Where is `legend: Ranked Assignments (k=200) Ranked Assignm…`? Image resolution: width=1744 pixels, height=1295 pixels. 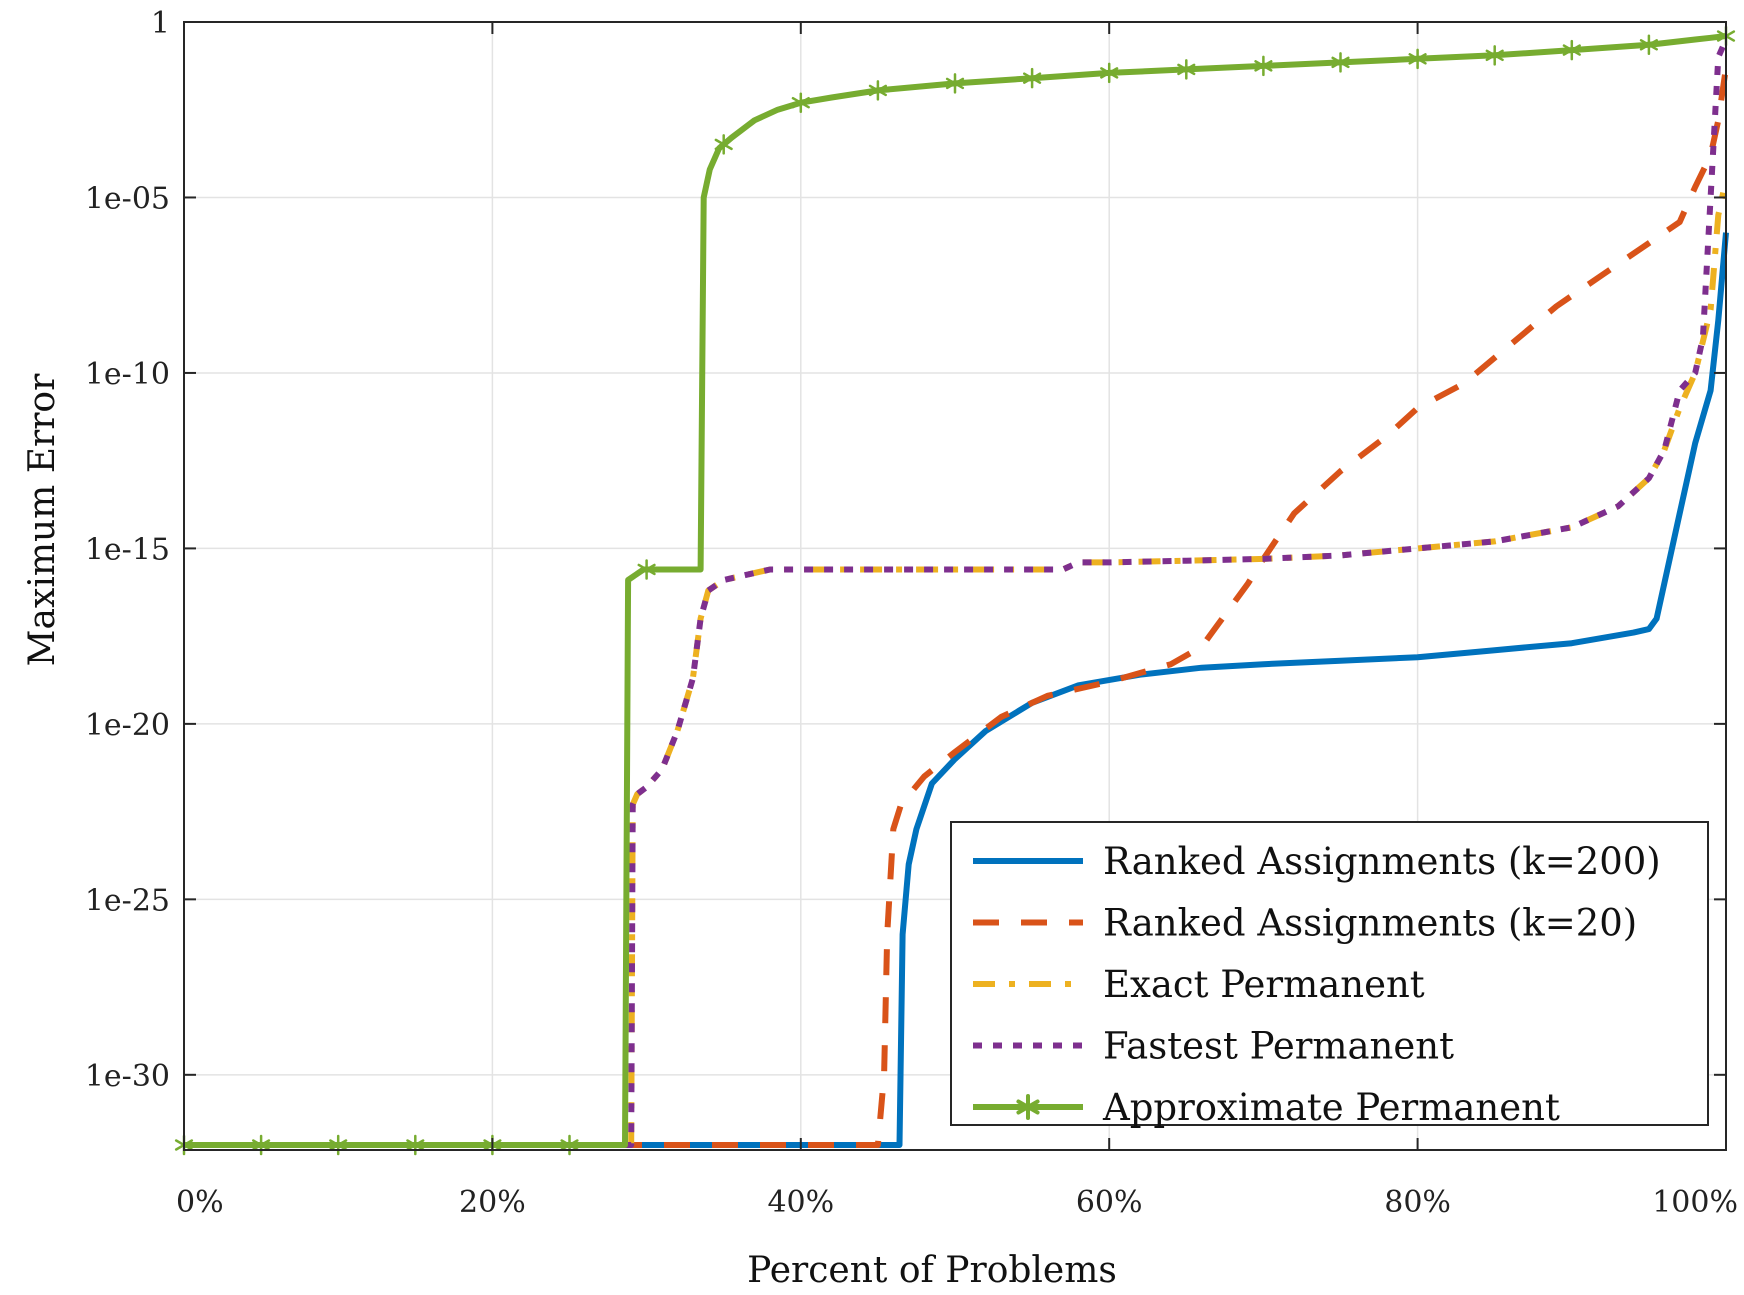 legend: Ranked Assignments (k=200) Ranked Assignm… is located at coordinates (1329, 975).